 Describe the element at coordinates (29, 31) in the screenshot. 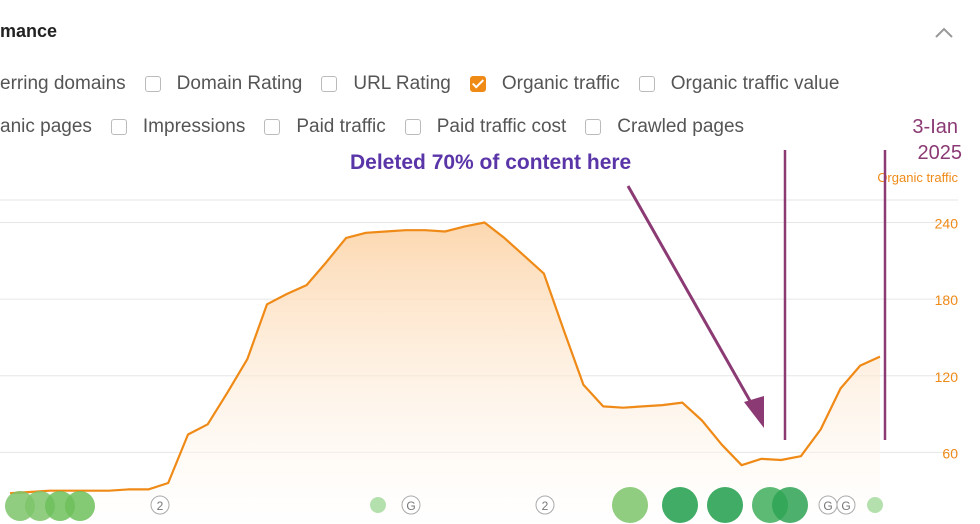

I see `section-title: mance` at that location.